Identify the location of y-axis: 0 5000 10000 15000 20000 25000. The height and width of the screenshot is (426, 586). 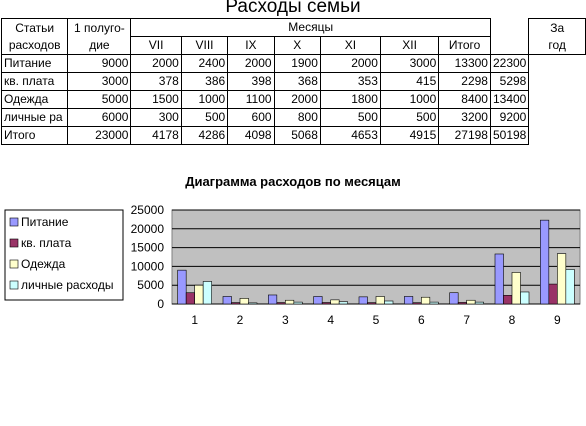
(148, 257).